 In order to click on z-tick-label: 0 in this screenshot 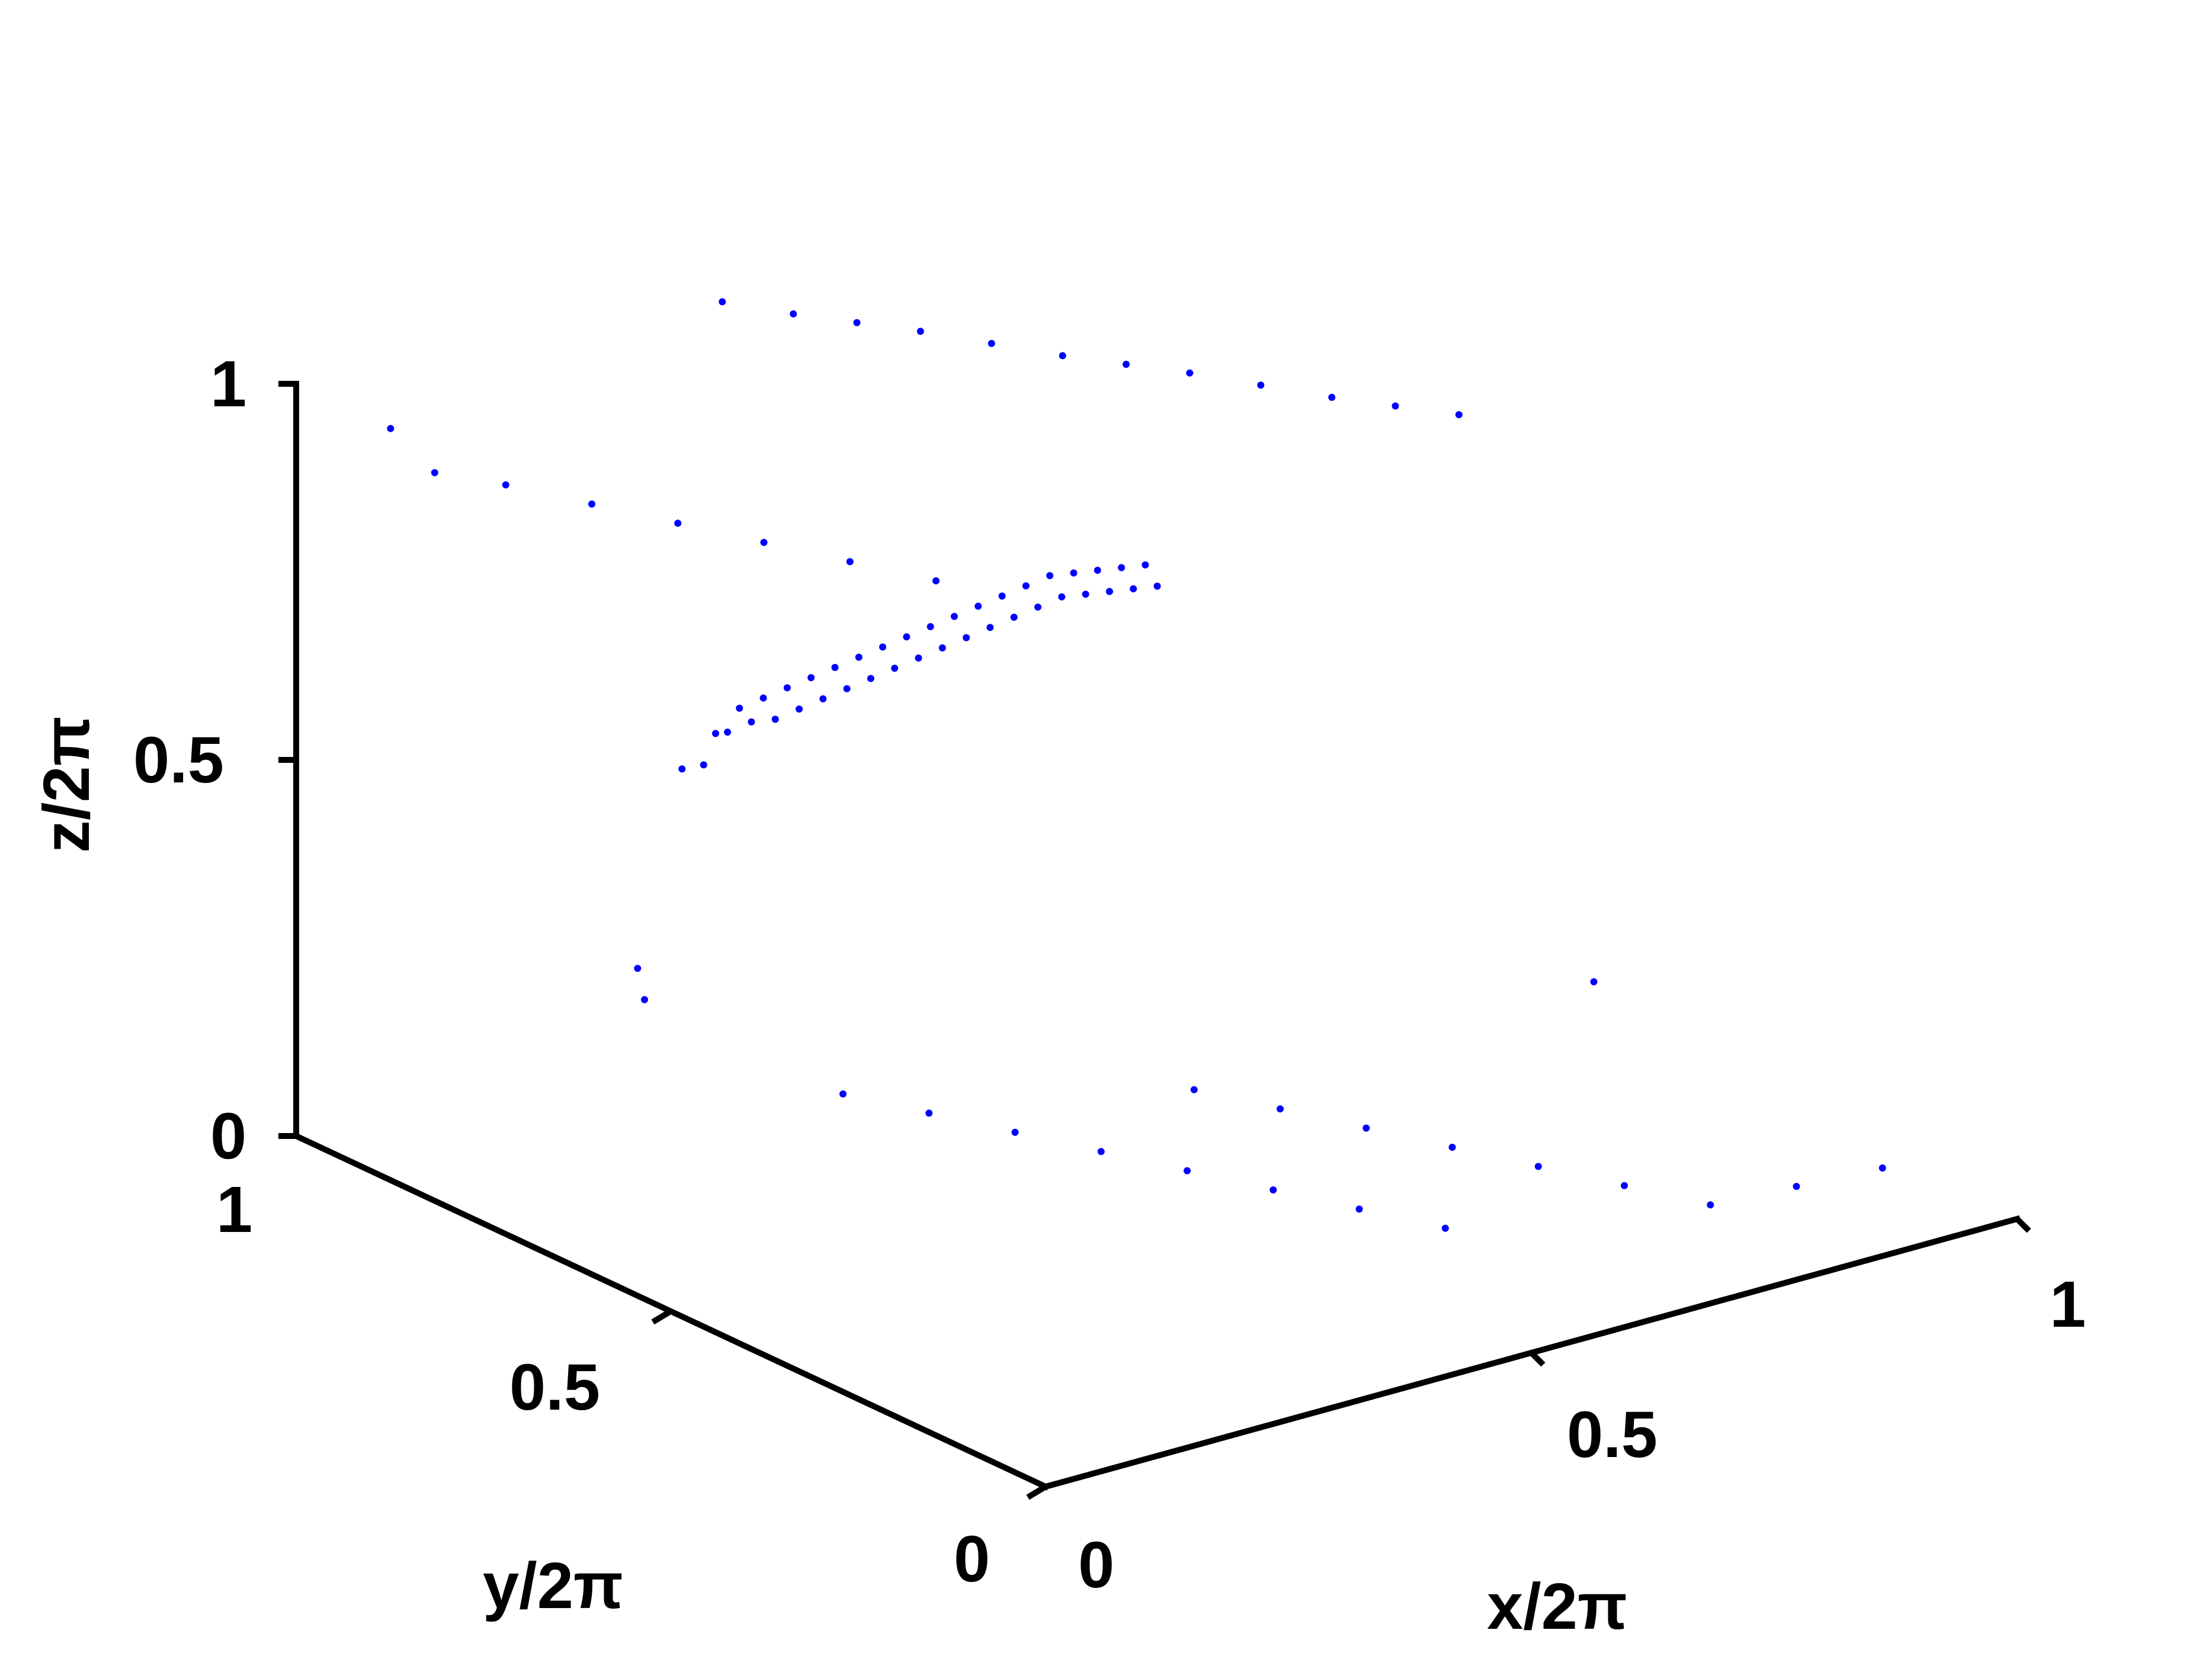, I will do `click(228, 1136)`.